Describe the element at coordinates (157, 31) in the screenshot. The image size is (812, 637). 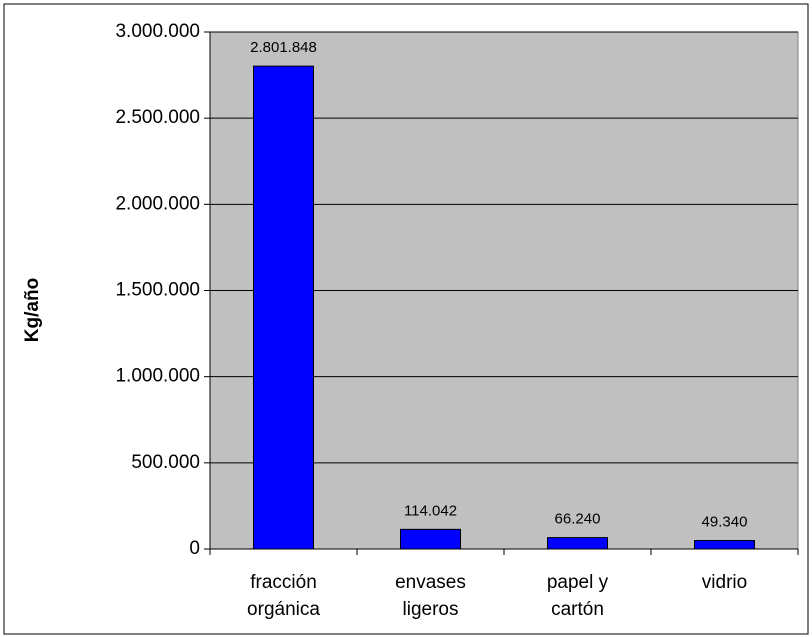
I see `y-tick-label: 3.000.000` at that location.